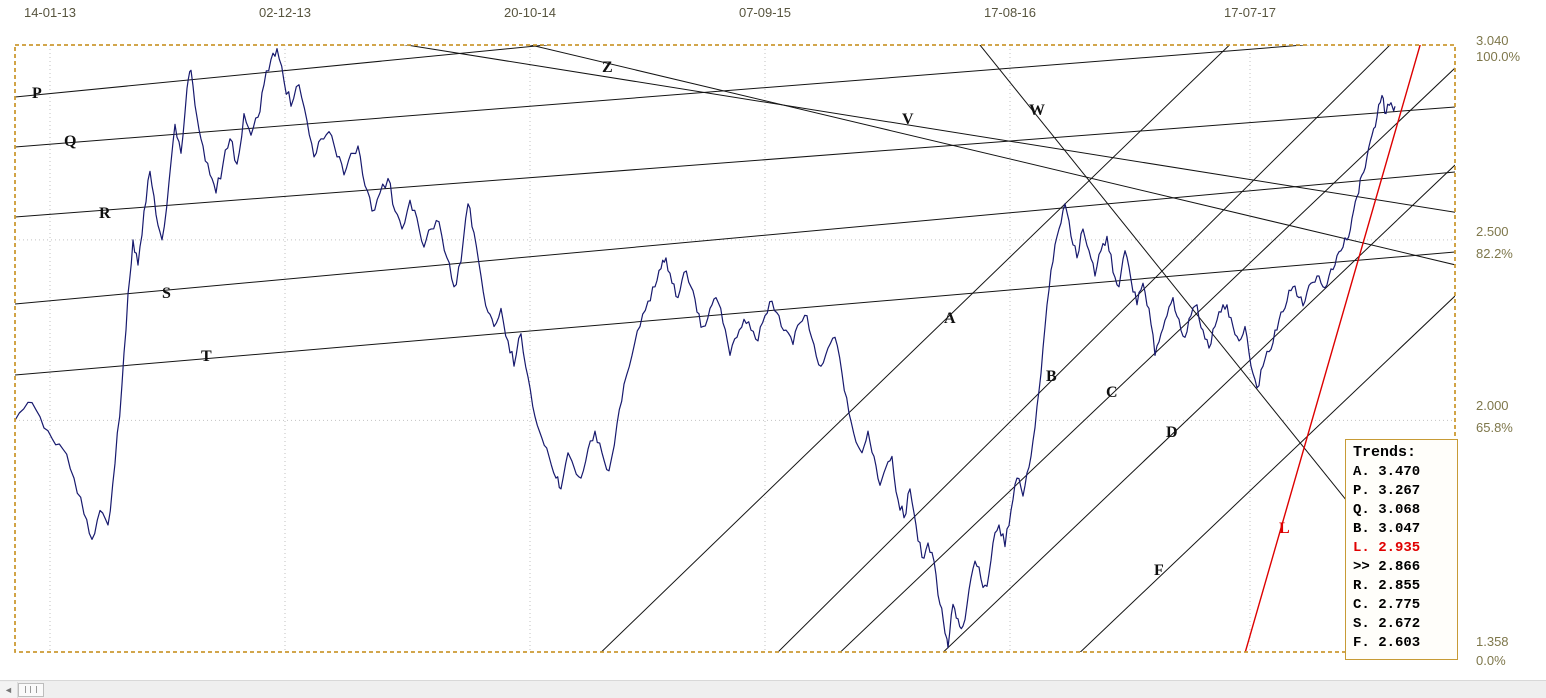 This screenshot has width=1546, height=698. Describe the element at coordinates (1387, 510) in the screenshot. I see `legend-row-Q: Q. 3.068` at that location.